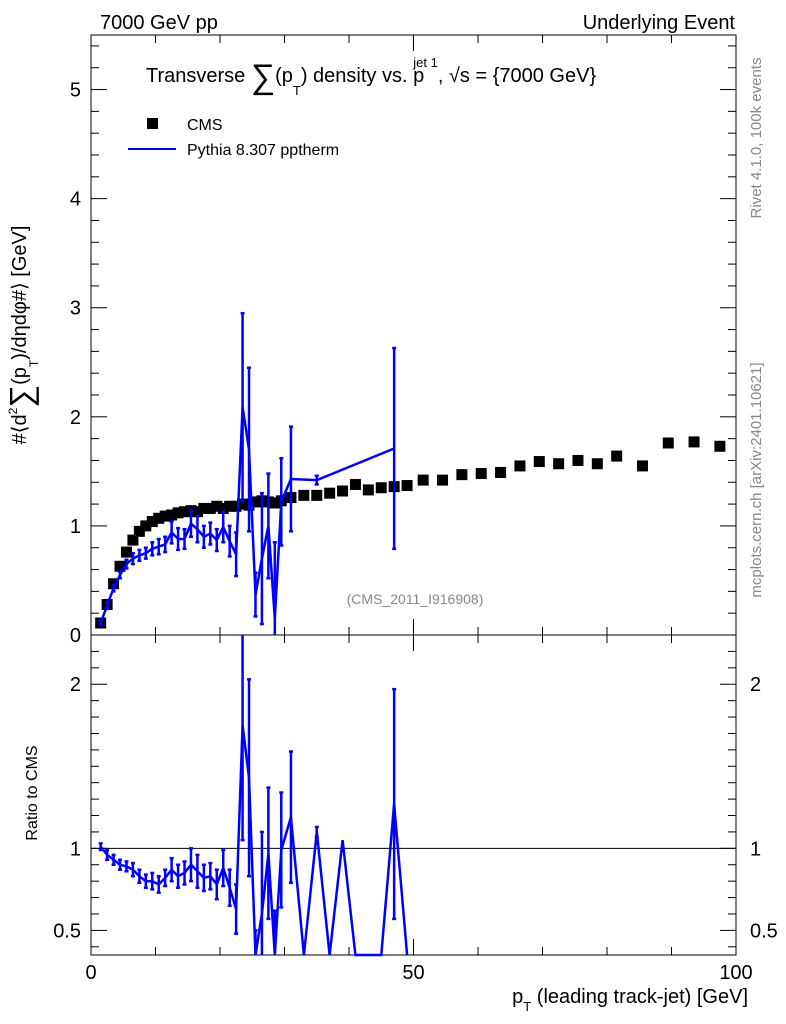 This screenshot has height=1024, width=786. I want to click on y-tick-label: 3, so click(75, 309).